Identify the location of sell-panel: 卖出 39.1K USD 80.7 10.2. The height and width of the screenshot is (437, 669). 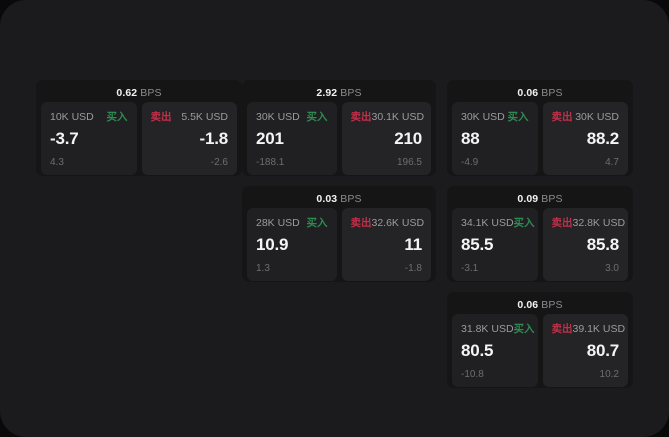
(585, 350).